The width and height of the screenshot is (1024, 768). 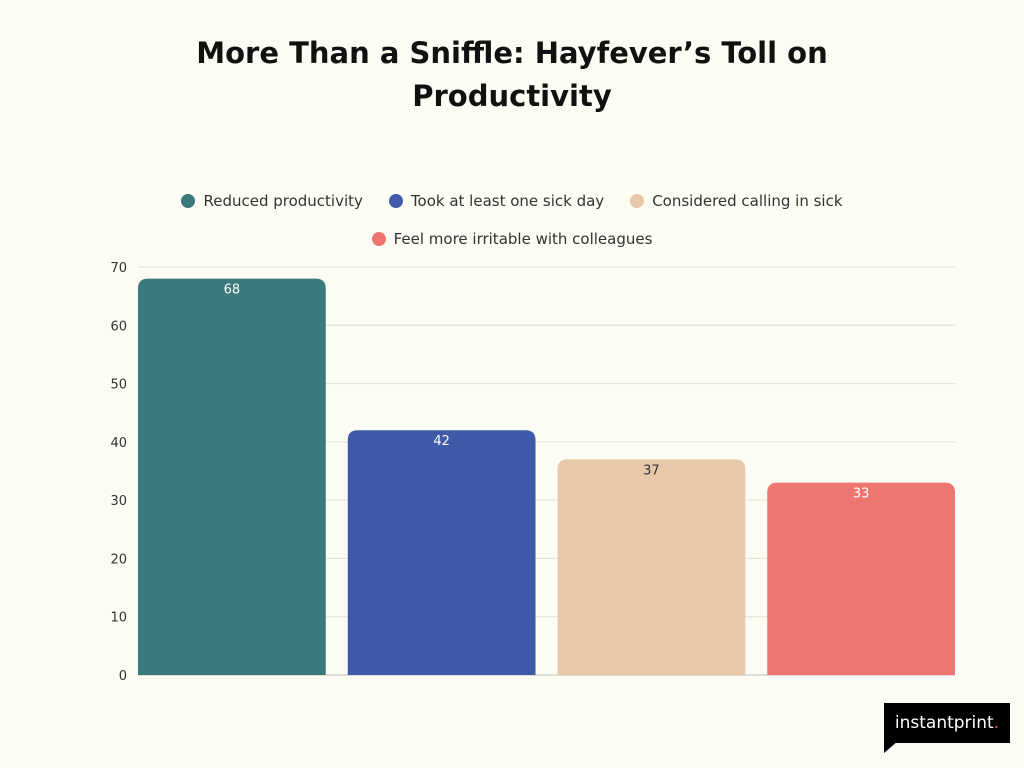 I want to click on data-label: 68, so click(x=232, y=290).